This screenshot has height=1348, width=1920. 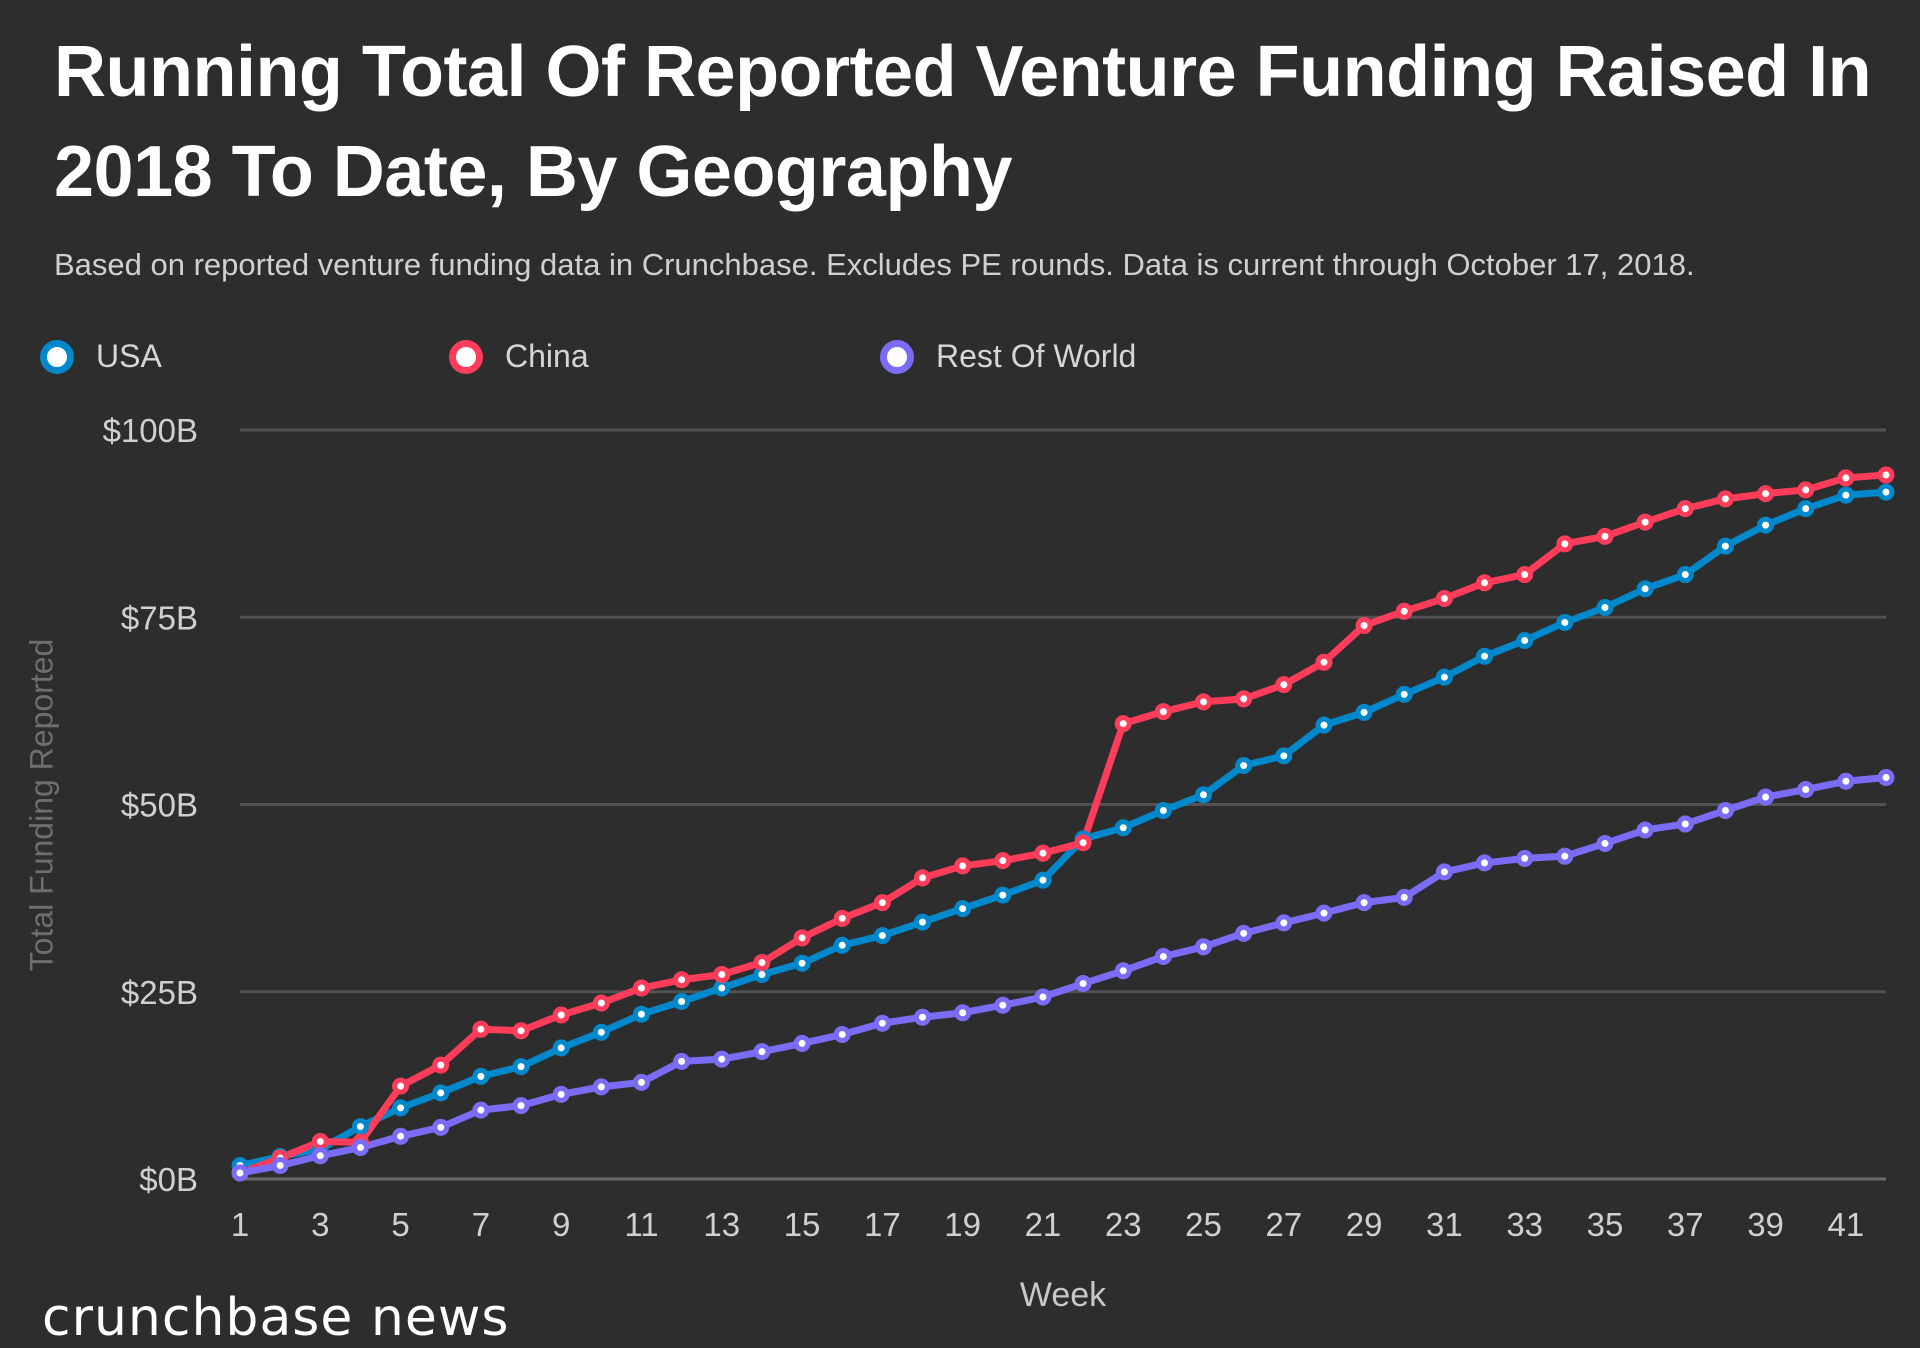 I want to click on x-tick-label: 37, so click(x=1685, y=1224).